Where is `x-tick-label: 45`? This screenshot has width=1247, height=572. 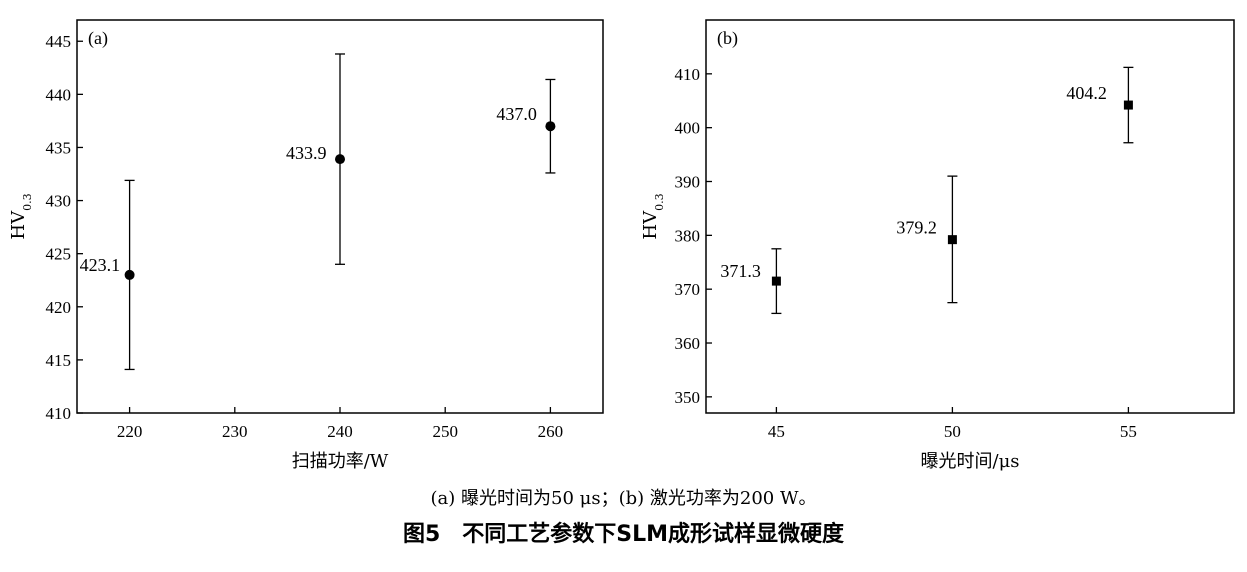
x-tick-label: 45 is located at coordinates (776, 431).